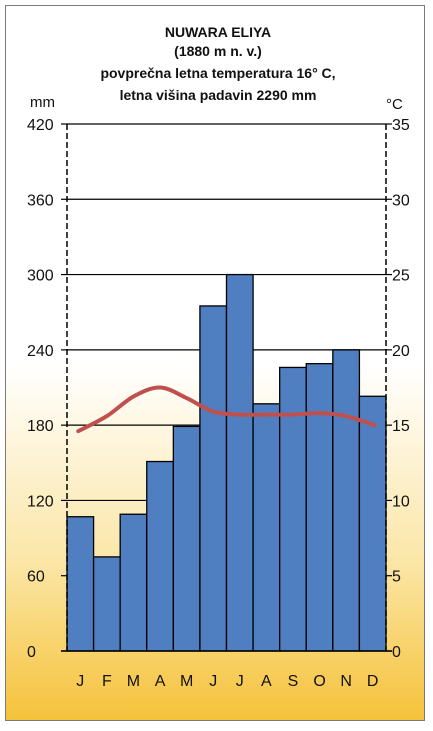  Describe the element at coordinates (346, 681) in the screenshot. I see `month-label: N` at that location.